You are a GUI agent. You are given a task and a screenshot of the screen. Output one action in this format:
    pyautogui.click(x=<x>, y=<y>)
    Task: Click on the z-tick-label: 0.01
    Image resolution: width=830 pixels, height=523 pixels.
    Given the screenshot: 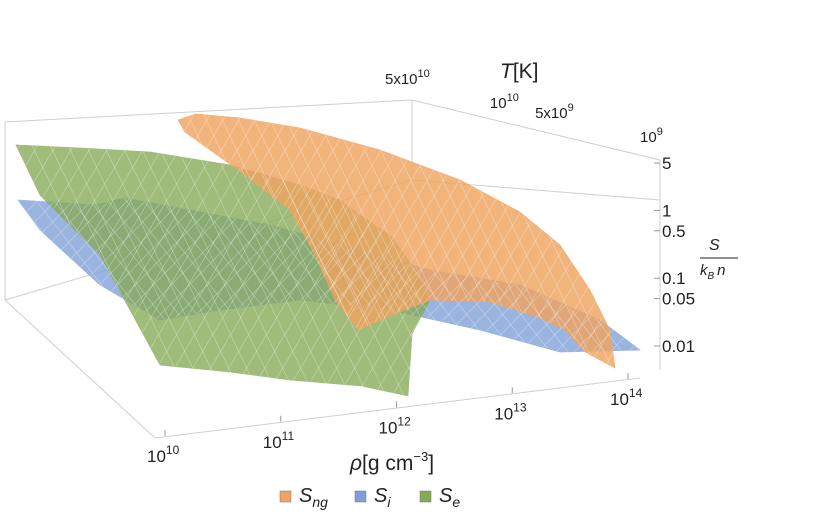 What is the action you would take?
    pyautogui.click(x=678, y=346)
    